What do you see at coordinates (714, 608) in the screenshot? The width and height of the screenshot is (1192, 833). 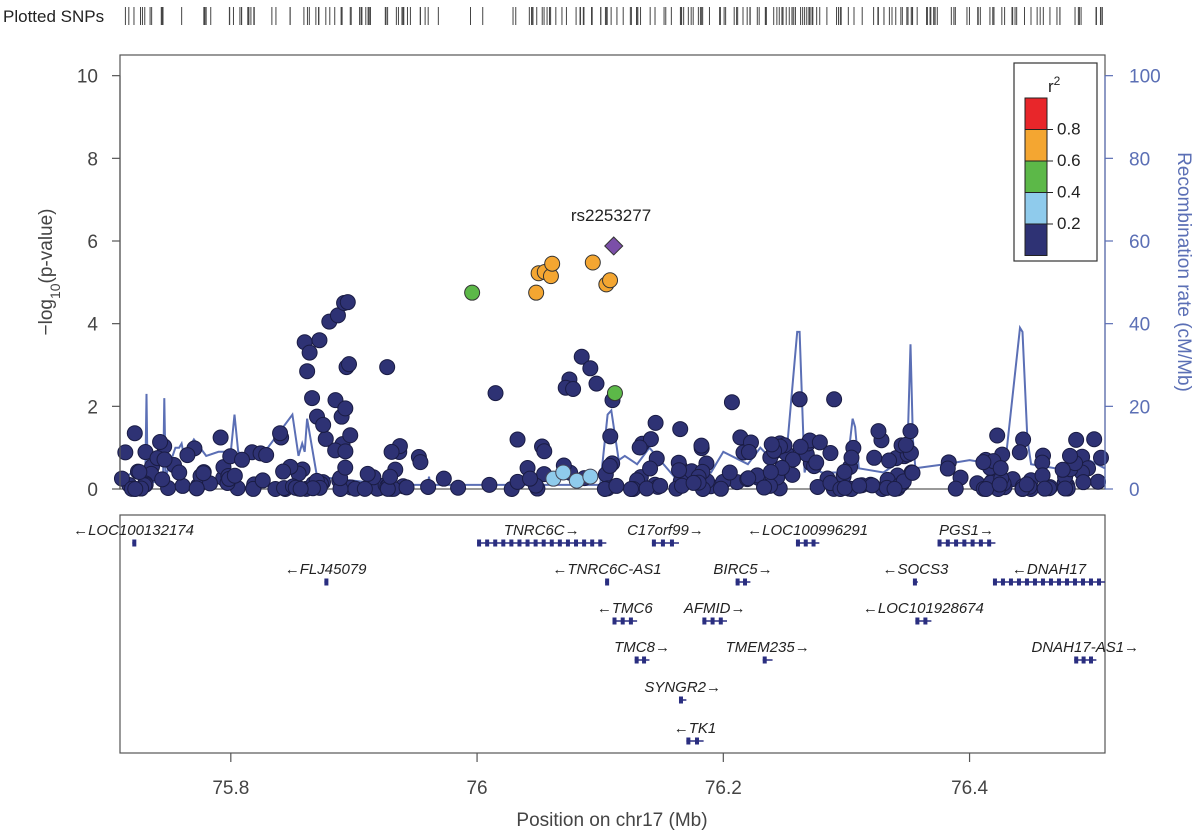 I see `gene-label: AFMID→` at bounding box center [714, 608].